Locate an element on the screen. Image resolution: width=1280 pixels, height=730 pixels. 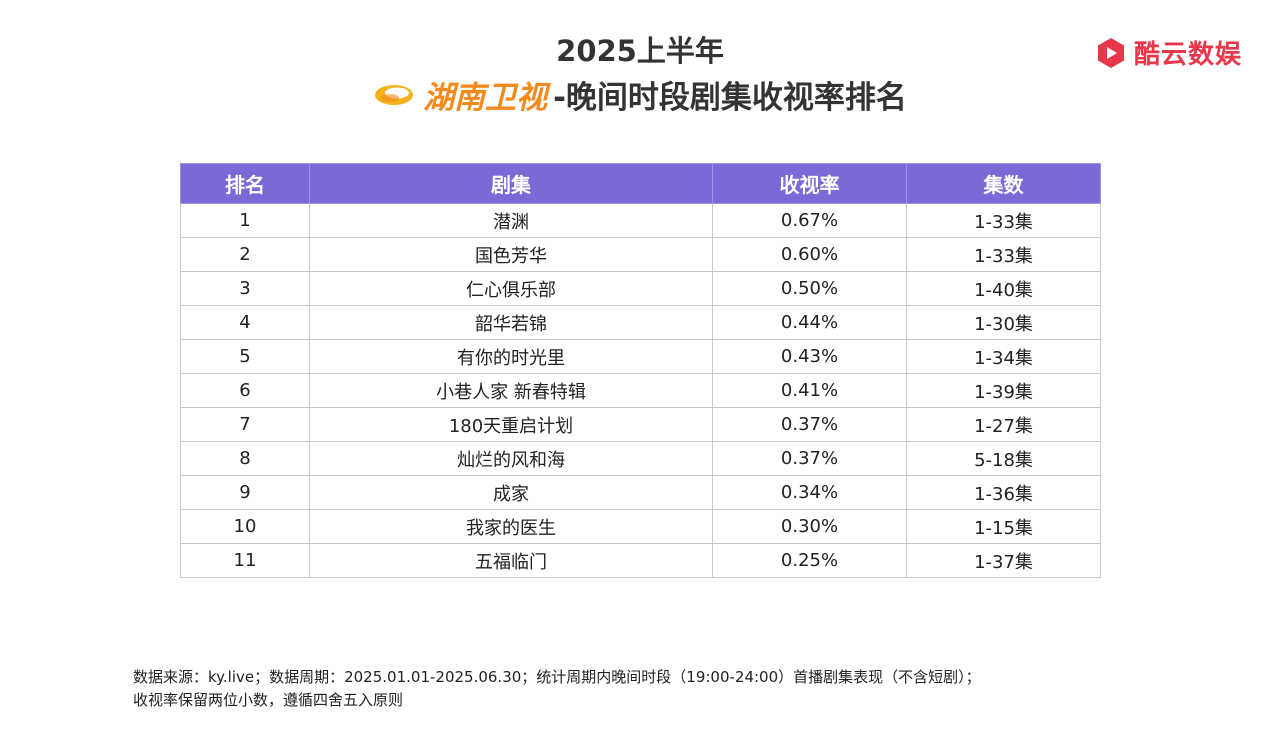
cell-rating: 0.43% is located at coordinates (809, 356).